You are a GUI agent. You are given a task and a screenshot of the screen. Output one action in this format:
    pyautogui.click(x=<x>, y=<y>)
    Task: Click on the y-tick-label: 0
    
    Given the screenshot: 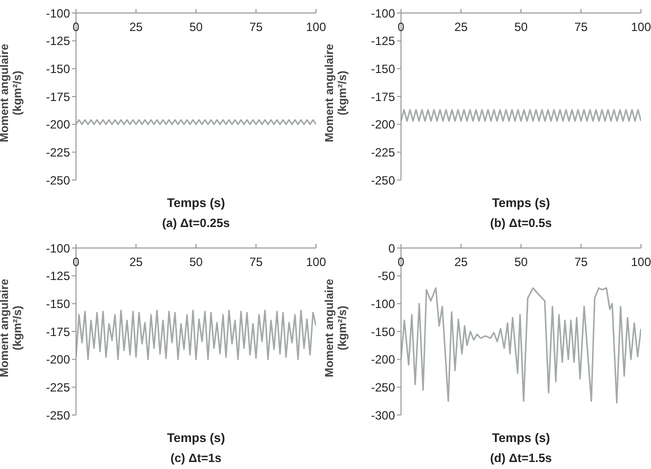 What is the action you would take?
    pyautogui.click(x=392, y=247)
    